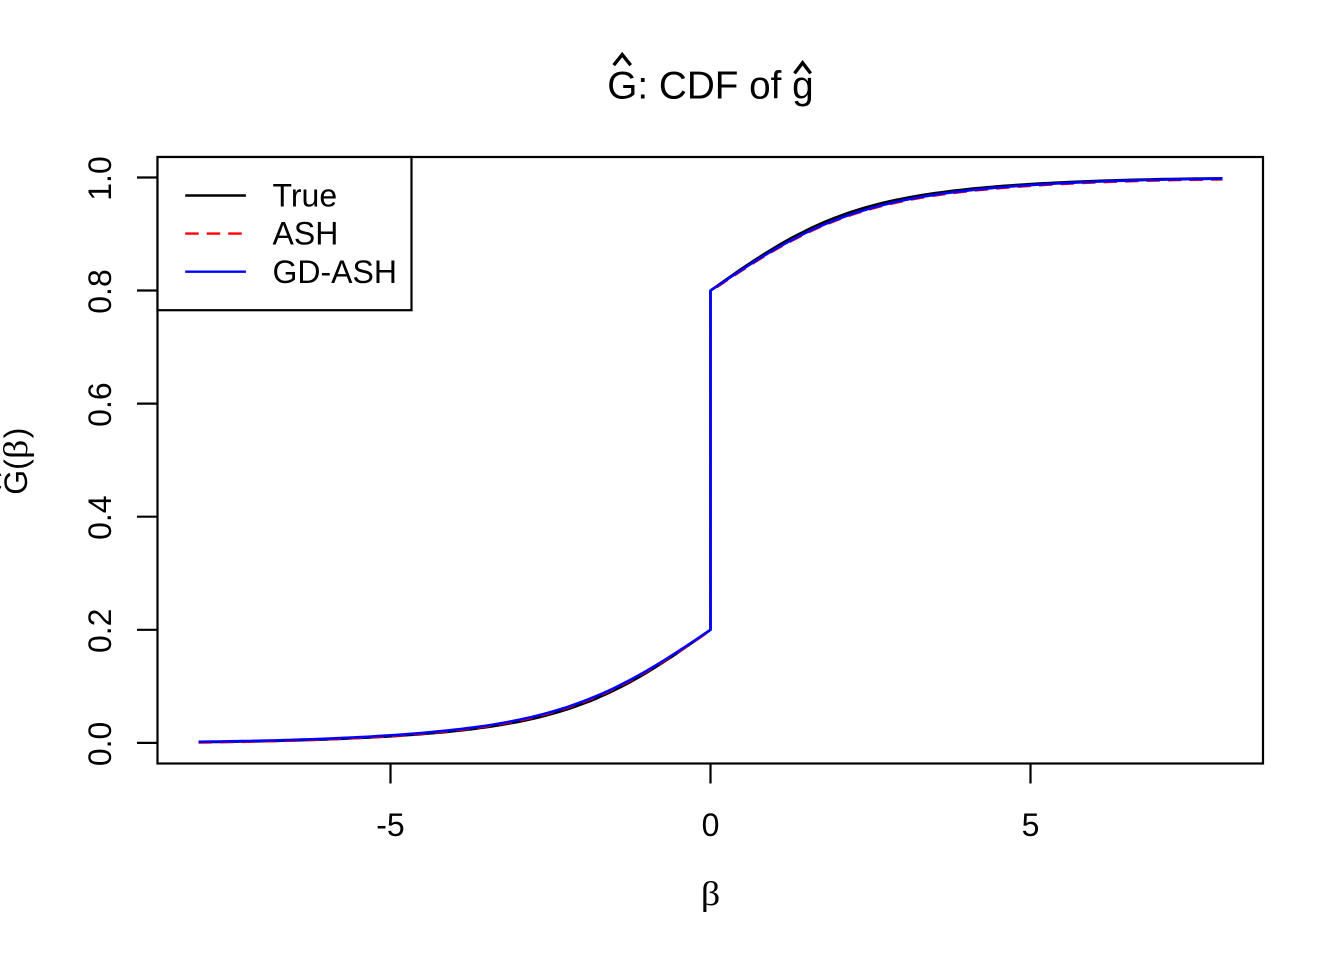 The width and height of the screenshot is (1344, 960). Describe the element at coordinates (100, 404) in the screenshot. I see `svg-text: 0.6` at that location.